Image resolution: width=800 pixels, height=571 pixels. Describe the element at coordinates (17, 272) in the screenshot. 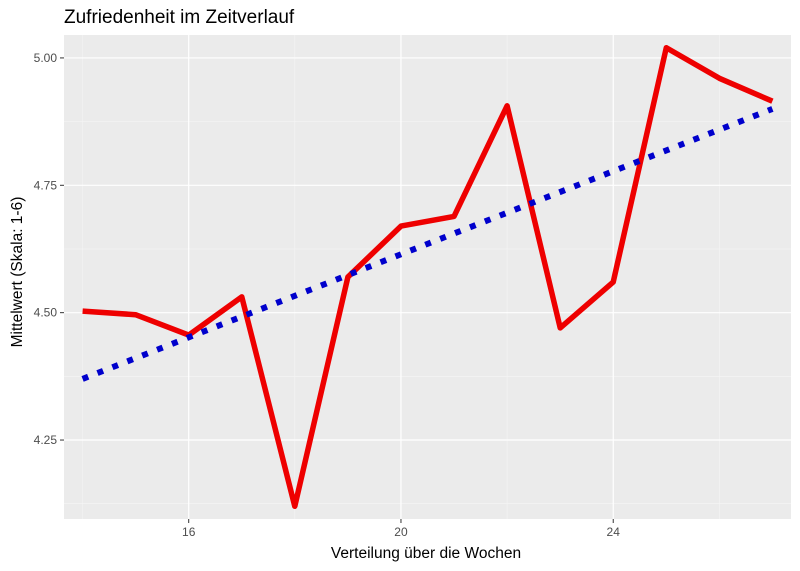

I see `y-axis-title: Mittelwert (Skala: 1-6)` at that location.